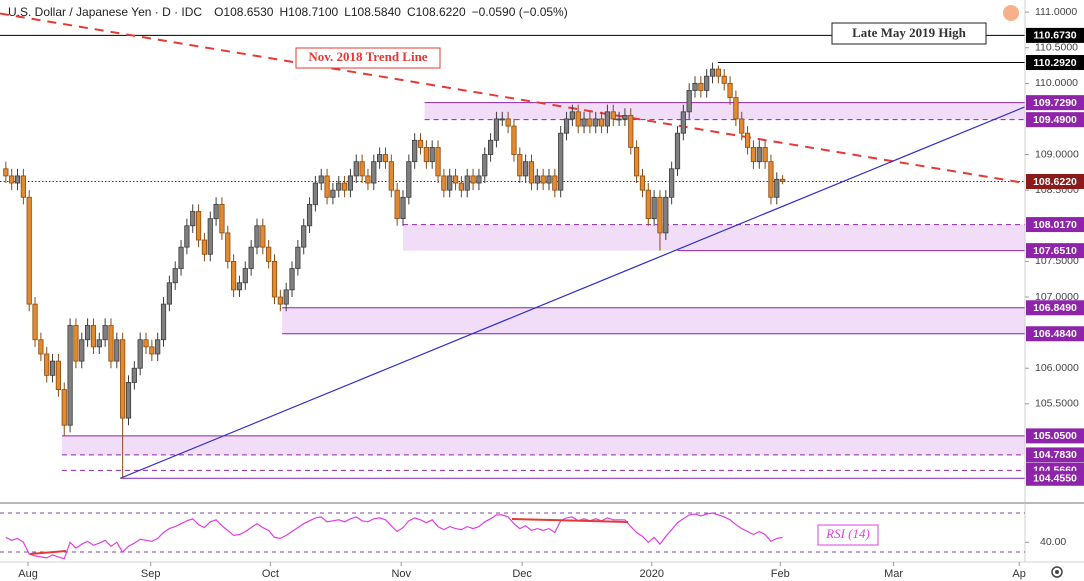 Image resolution: width=1084 pixels, height=581 pixels. I want to click on annotation: Late May 2019 High, so click(909, 32).